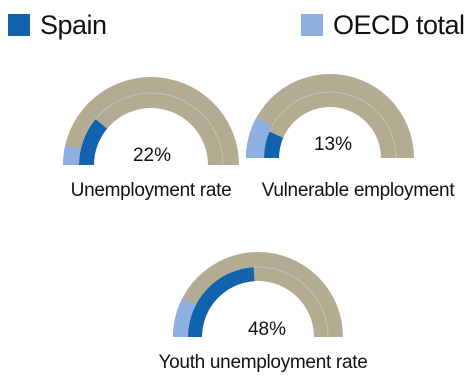 The image size is (470, 381). I want to click on legend-item-spain: Spain, so click(57, 25).